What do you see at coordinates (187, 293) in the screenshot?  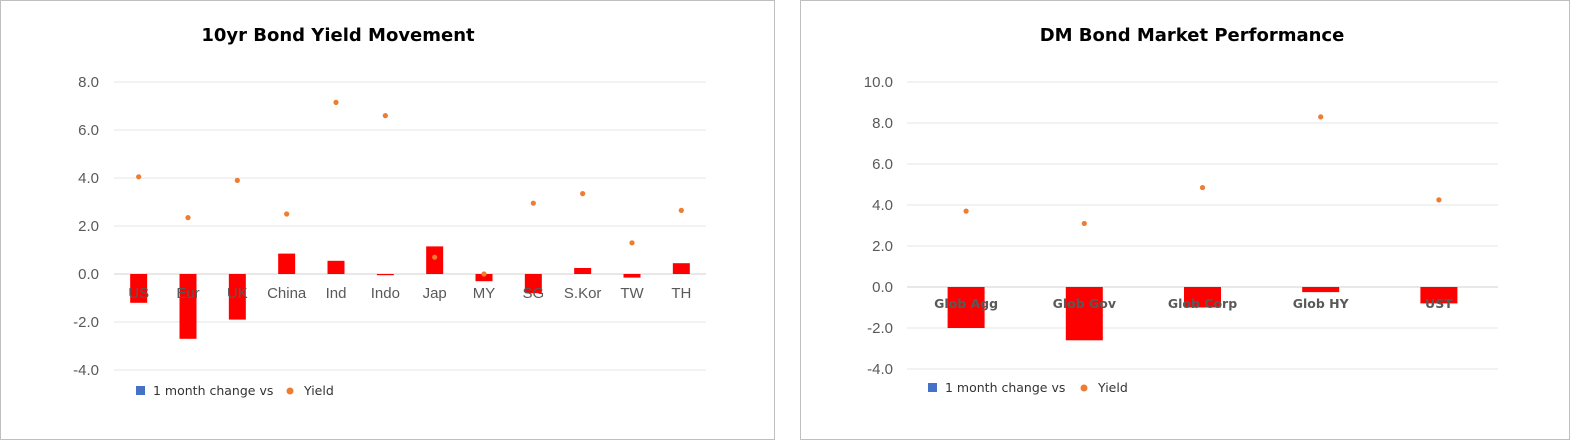 I see `x-tick-label-eur: Eur` at bounding box center [187, 293].